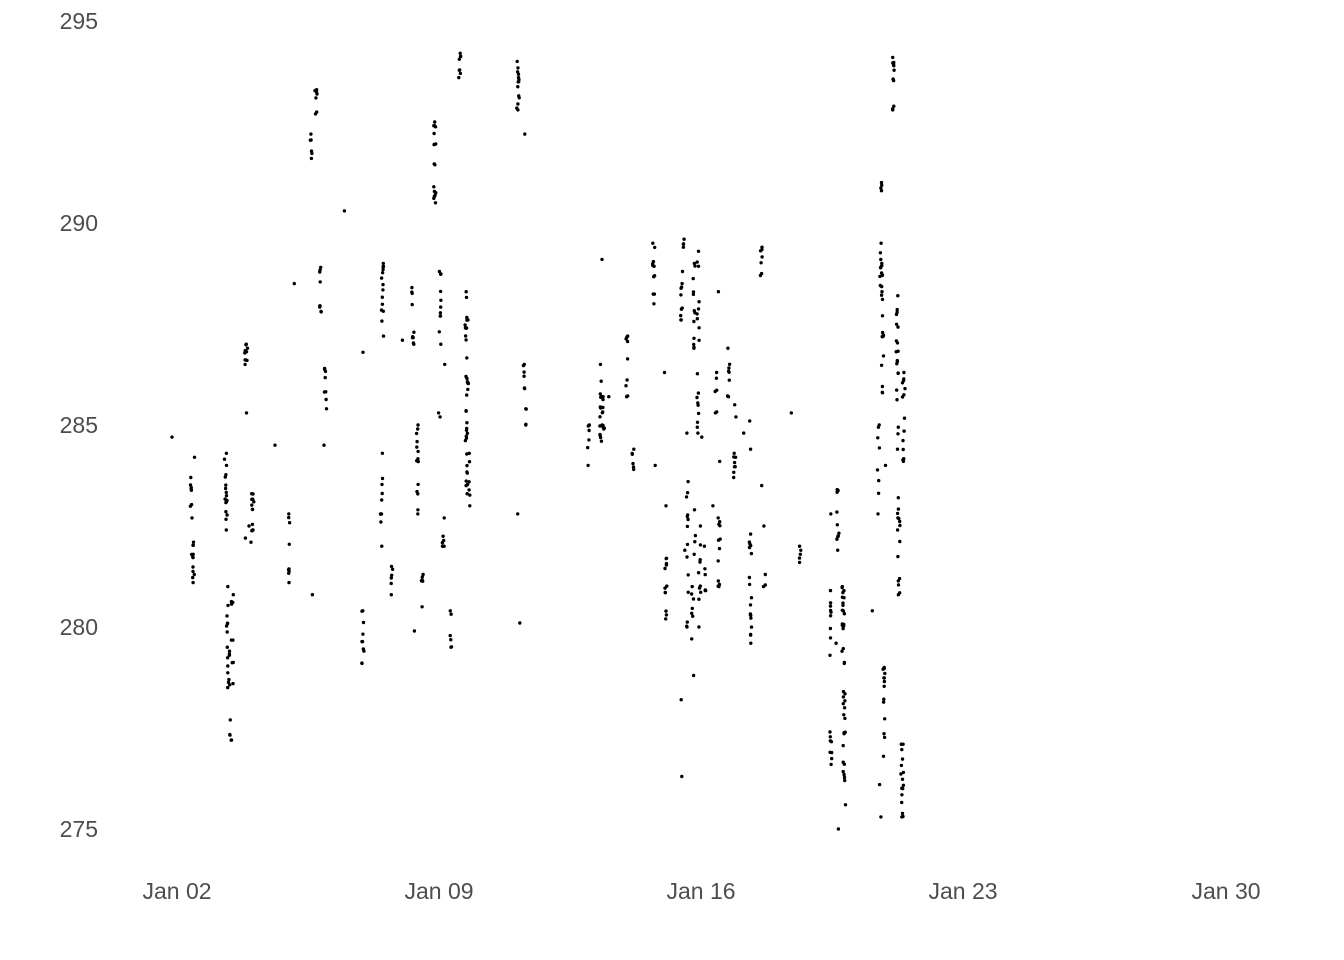  I want to click on y-tick-label-275: 275, so click(79, 829).